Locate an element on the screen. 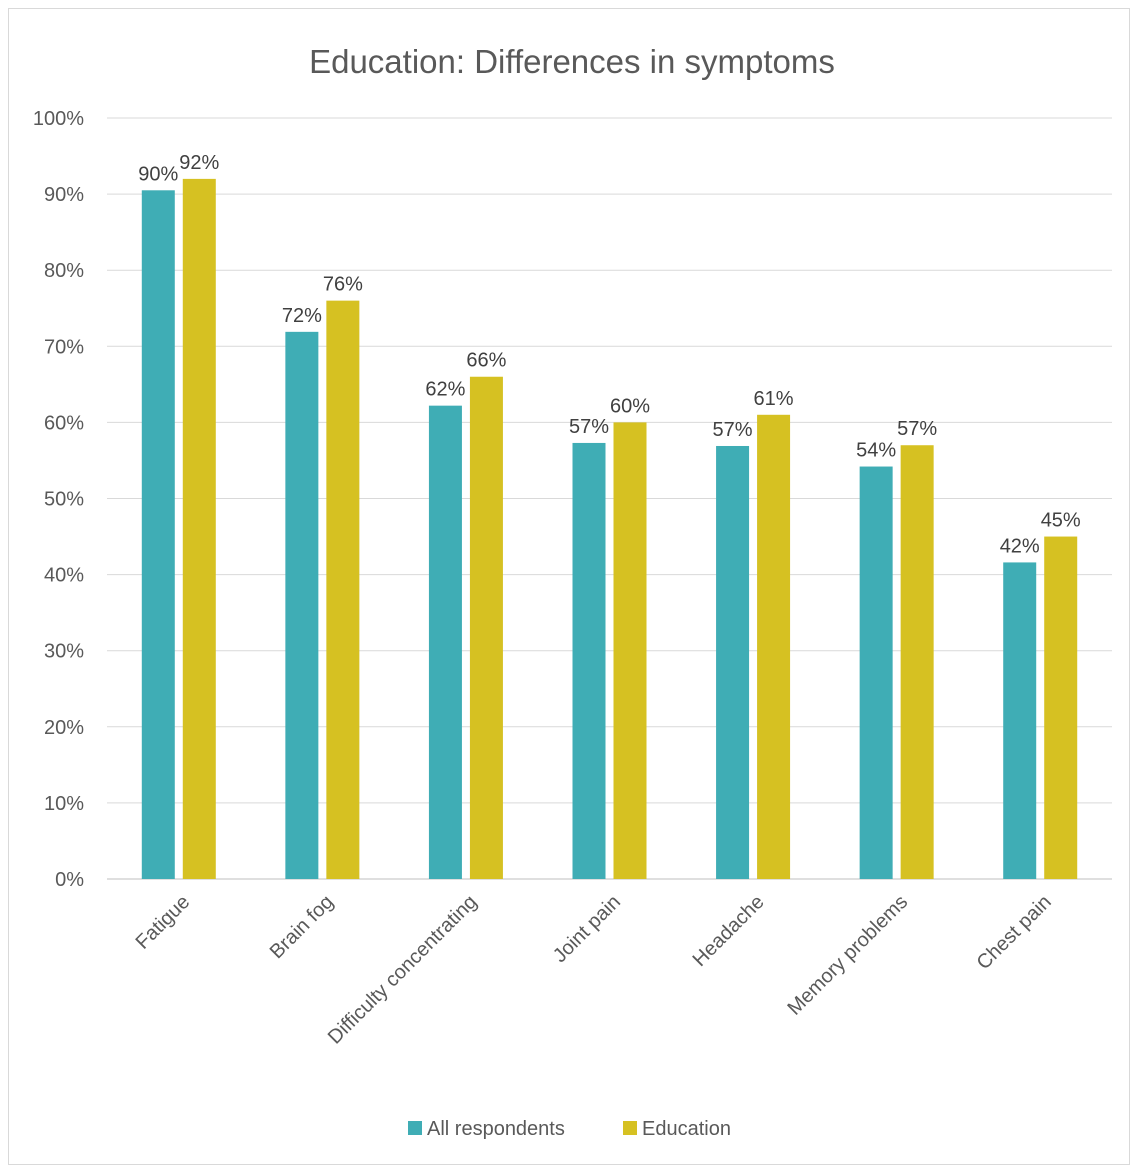 This screenshot has width=1132, height=1167. y-tick-label: 70% is located at coordinates (64, 347).